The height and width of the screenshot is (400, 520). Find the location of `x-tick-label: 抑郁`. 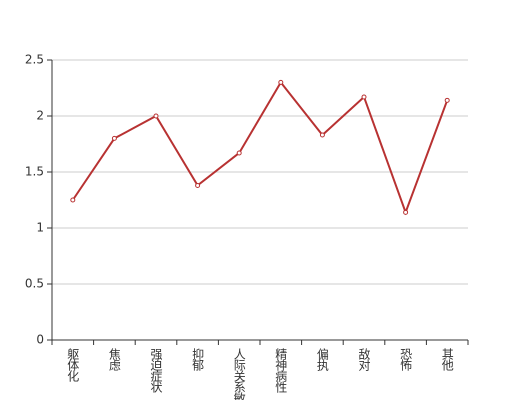

x-tick-label: 抑郁 is located at coordinates (198, 359).